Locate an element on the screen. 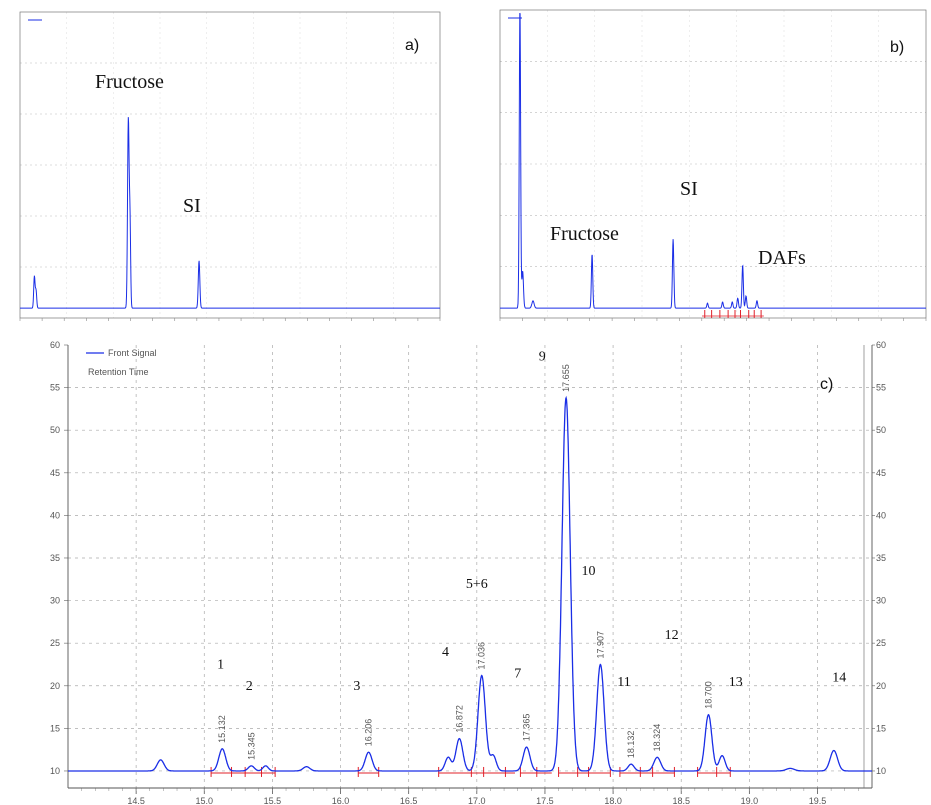 The height and width of the screenshot is (805, 931). retention-time-label: 15.345 is located at coordinates (251, 746).